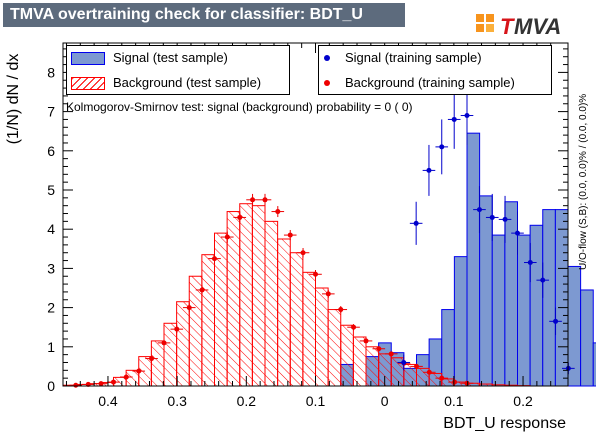 Image resolution: width=596 pixels, height=440 pixels. Describe the element at coordinates (51, 347) in the screenshot. I see `y-tick-label: 1` at that location.